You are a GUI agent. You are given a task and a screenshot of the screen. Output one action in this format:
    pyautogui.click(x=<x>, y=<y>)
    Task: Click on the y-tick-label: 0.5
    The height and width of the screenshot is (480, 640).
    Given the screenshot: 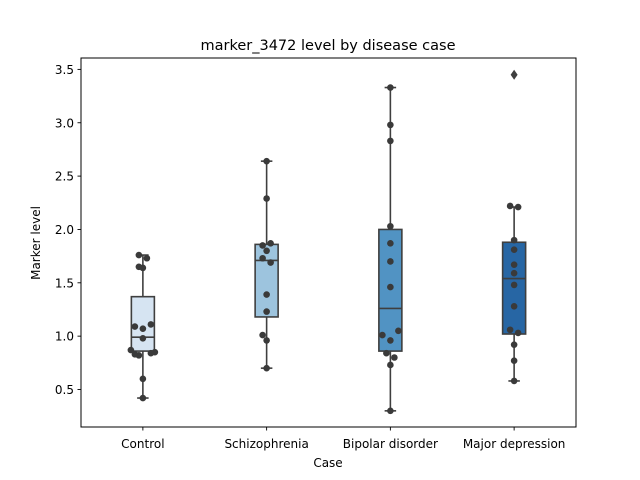 What is the action you would take?
    pyautogui.click(x=64, y=390)
    